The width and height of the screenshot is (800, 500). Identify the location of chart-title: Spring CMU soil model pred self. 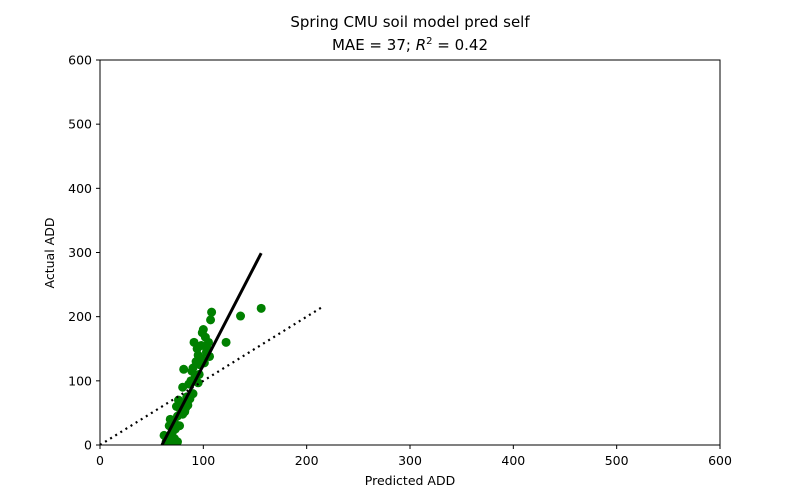
(410, 22).